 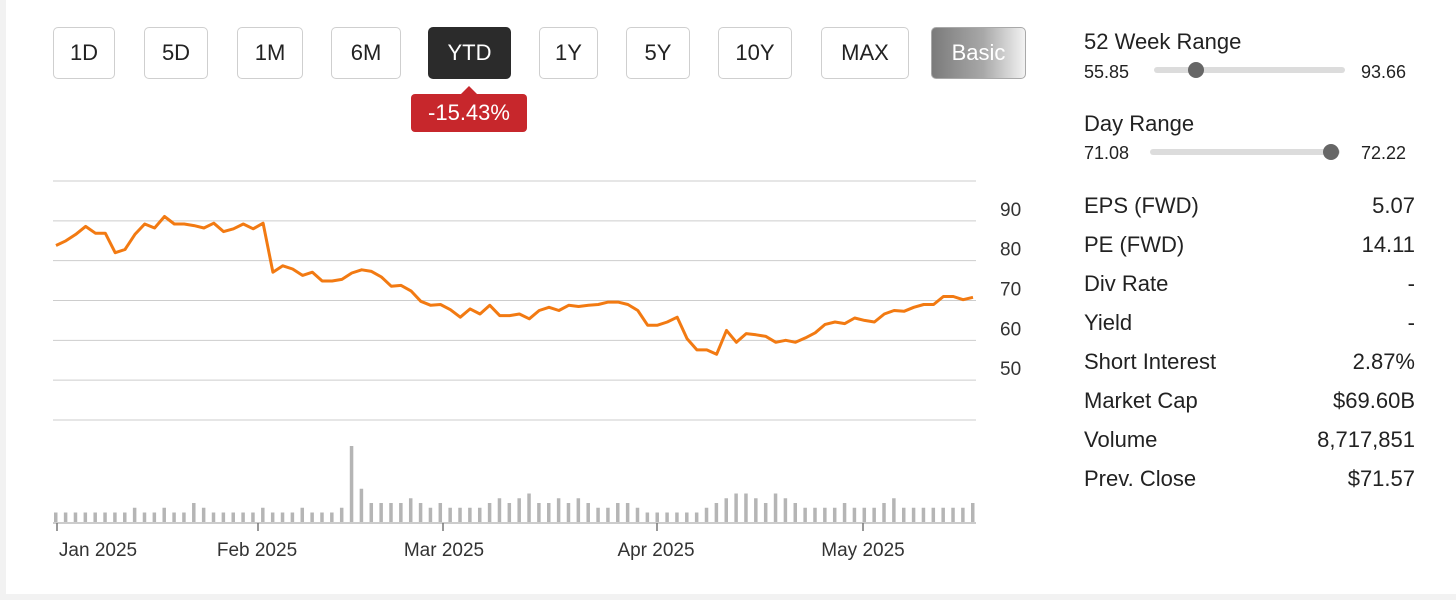 I want to click on price-line, so click(x=514, y=285).